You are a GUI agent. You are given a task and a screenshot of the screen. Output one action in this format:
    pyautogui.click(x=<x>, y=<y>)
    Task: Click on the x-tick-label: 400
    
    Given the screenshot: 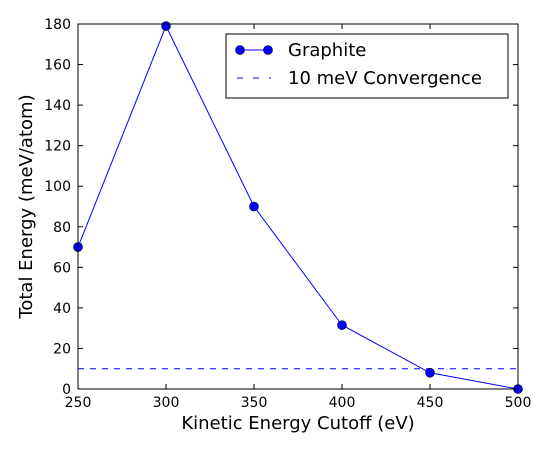 What is the action you would take?
    pyautogui.click(x=342, y=403)
    